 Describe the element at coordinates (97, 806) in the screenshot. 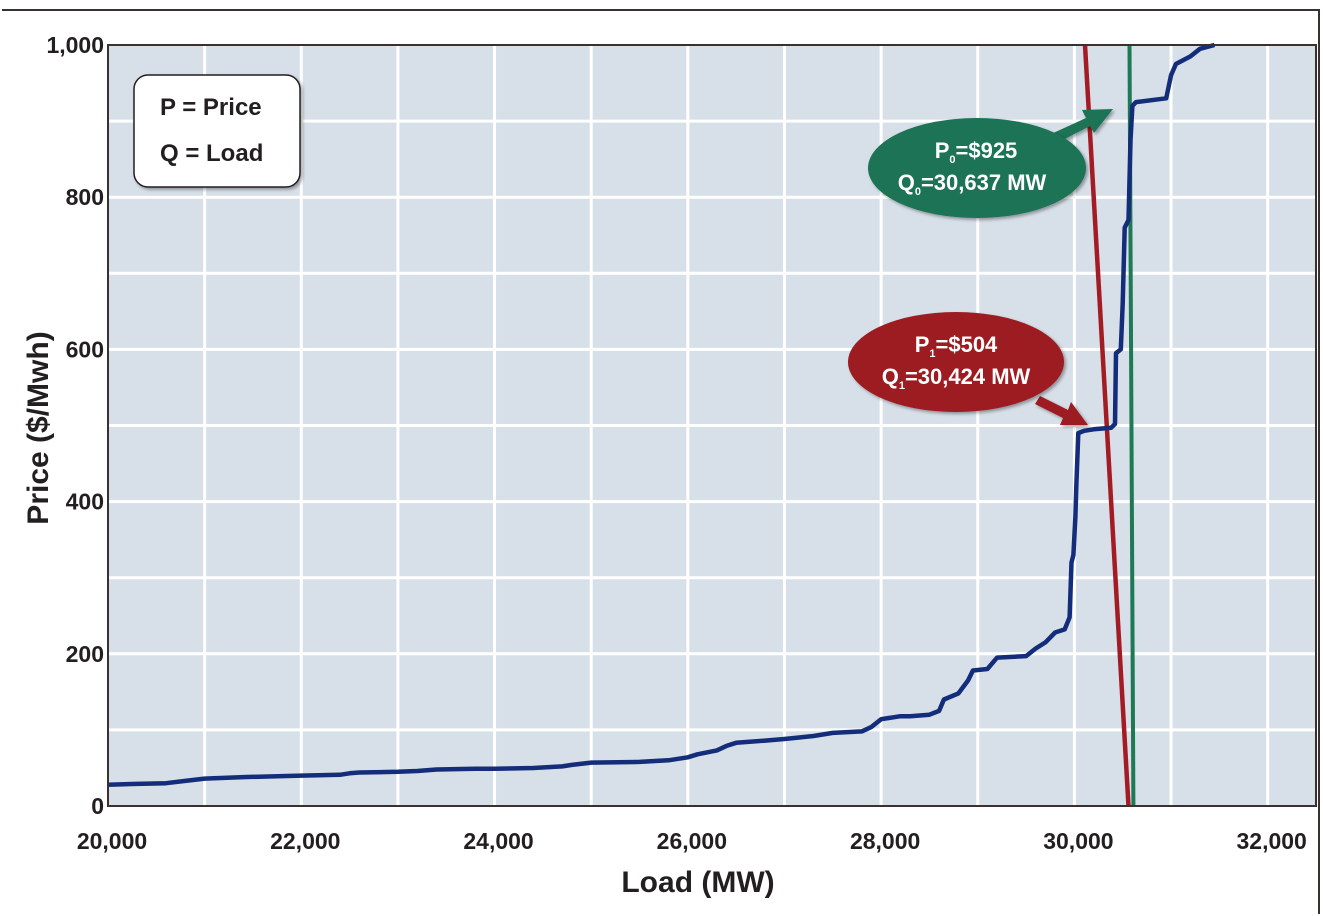

I see `y-tick-label: 0` at that location.